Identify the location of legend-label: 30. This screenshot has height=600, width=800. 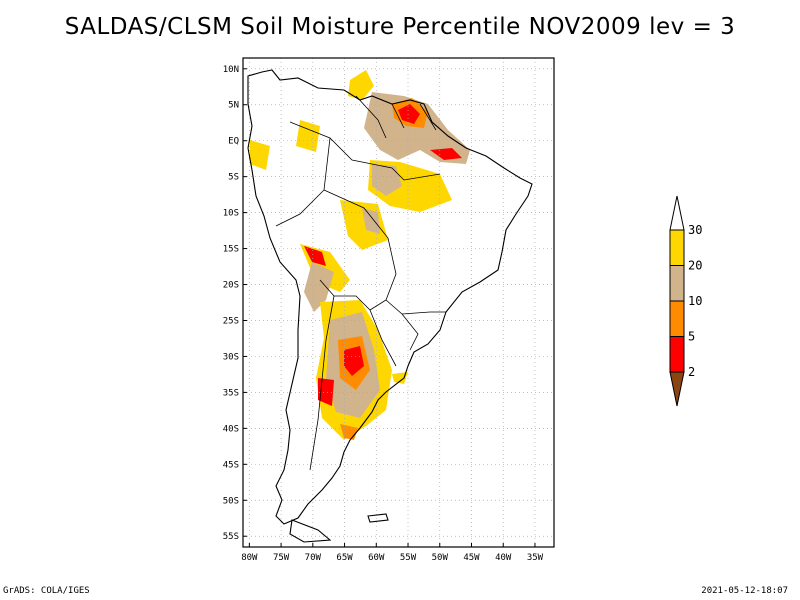
(695, 230).